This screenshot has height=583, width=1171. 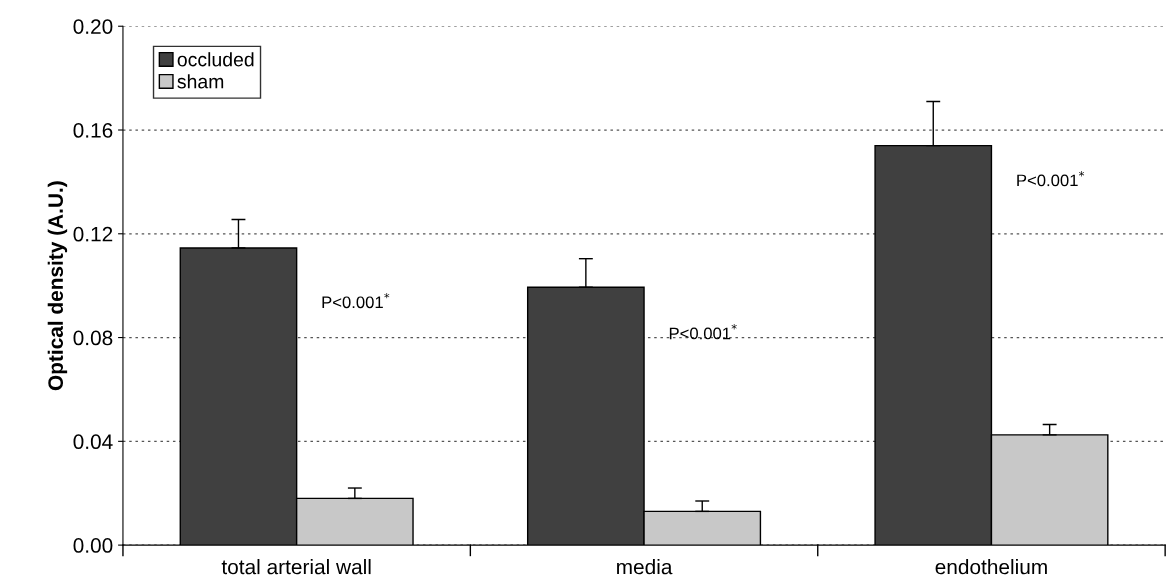 I want to click on x-tick-label: total arterial wall, so click(x=296, y=566).